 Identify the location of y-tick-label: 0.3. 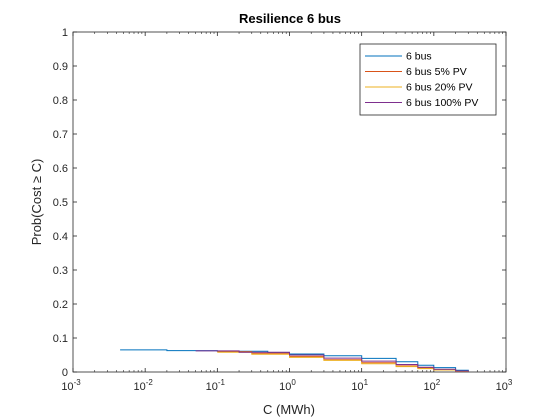
(60, 271).